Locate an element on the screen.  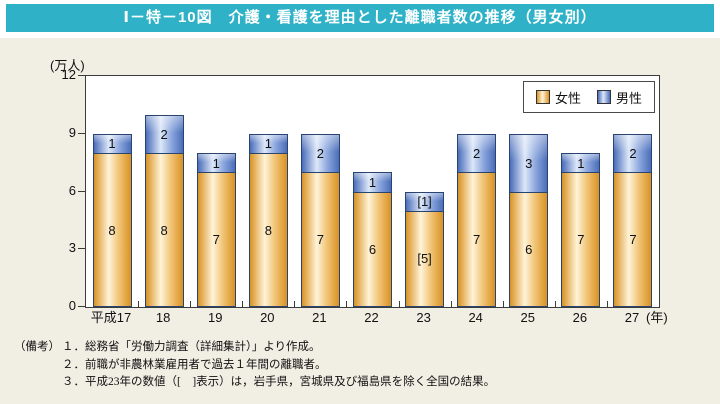
x-axis-label: 25 is located at coordinates (527, 317).